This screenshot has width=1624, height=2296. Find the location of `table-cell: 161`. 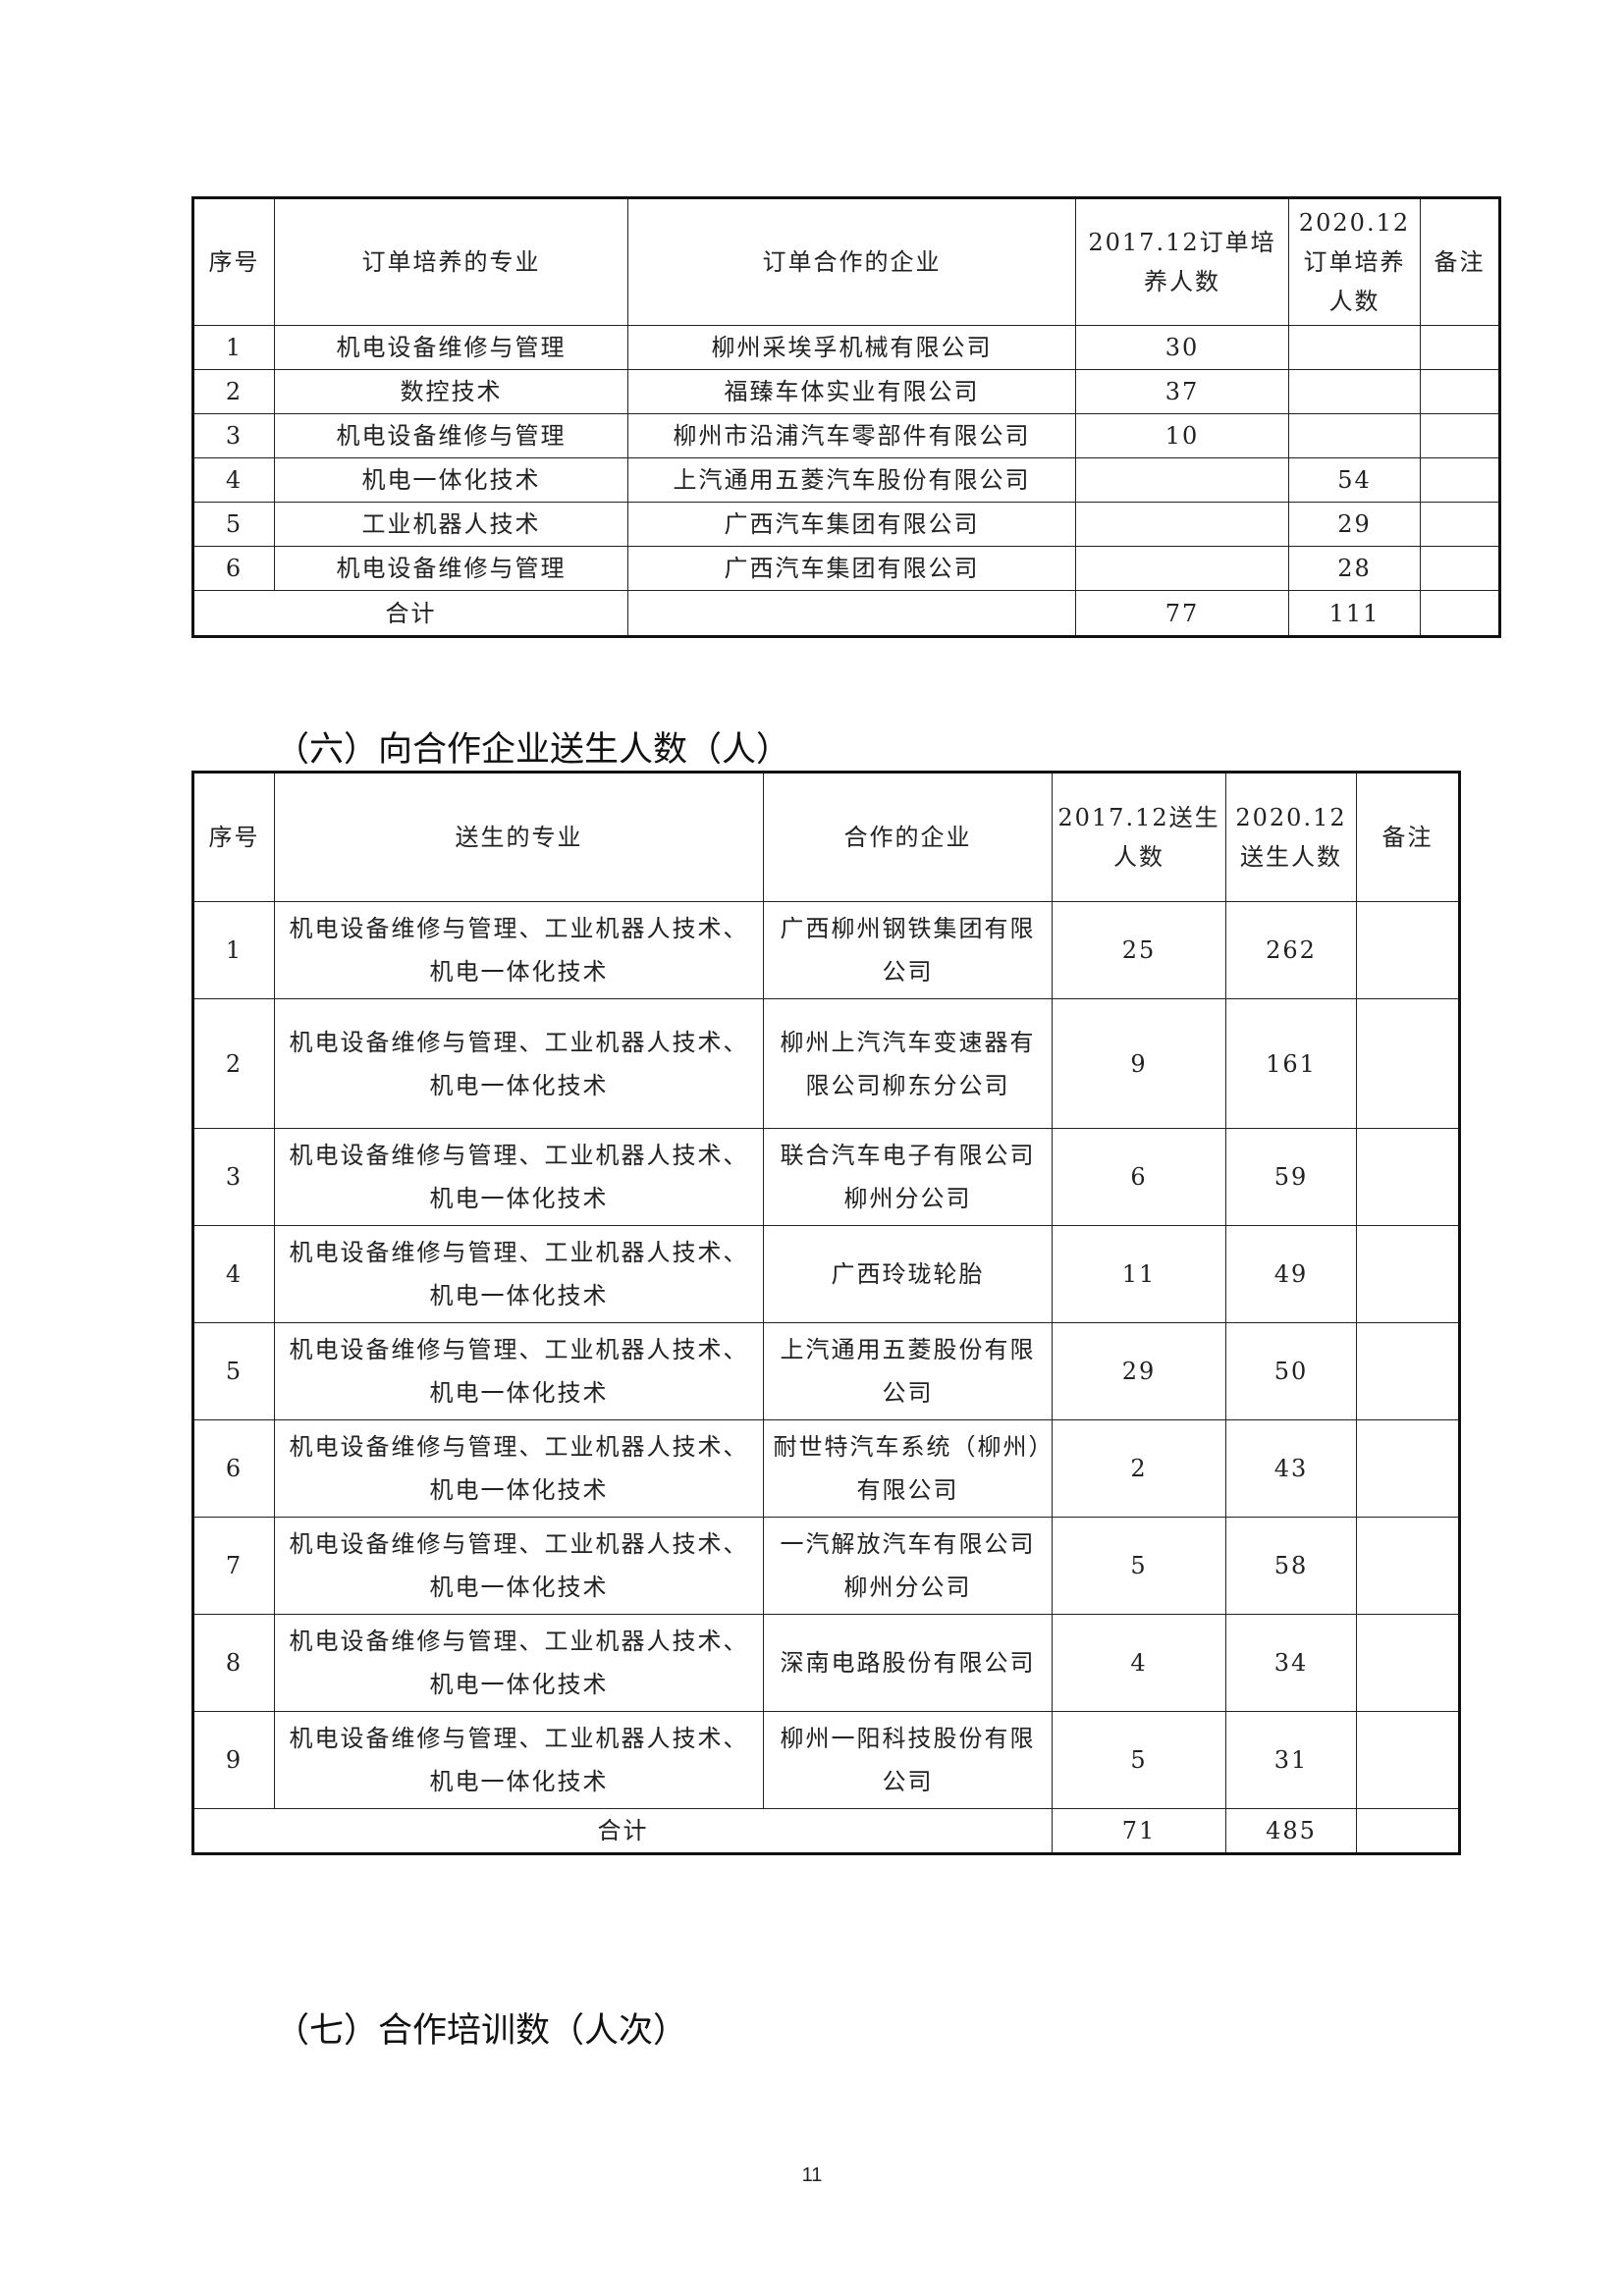

table-cell: 161 is located at coordinates (1291, 1064).